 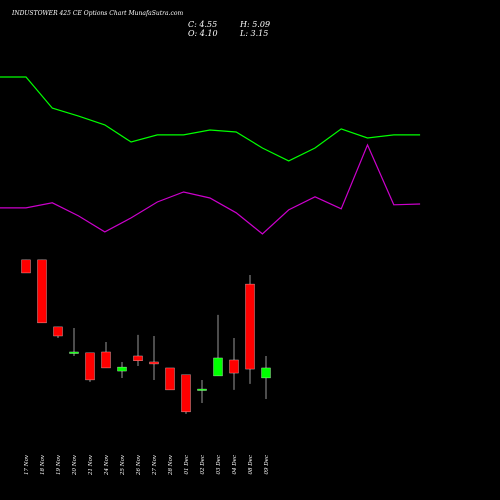 What do you see at coordinates (253, 33) in the screenshot?
I see `stat-low: L: 3.15` at bounding box center [253, 33].